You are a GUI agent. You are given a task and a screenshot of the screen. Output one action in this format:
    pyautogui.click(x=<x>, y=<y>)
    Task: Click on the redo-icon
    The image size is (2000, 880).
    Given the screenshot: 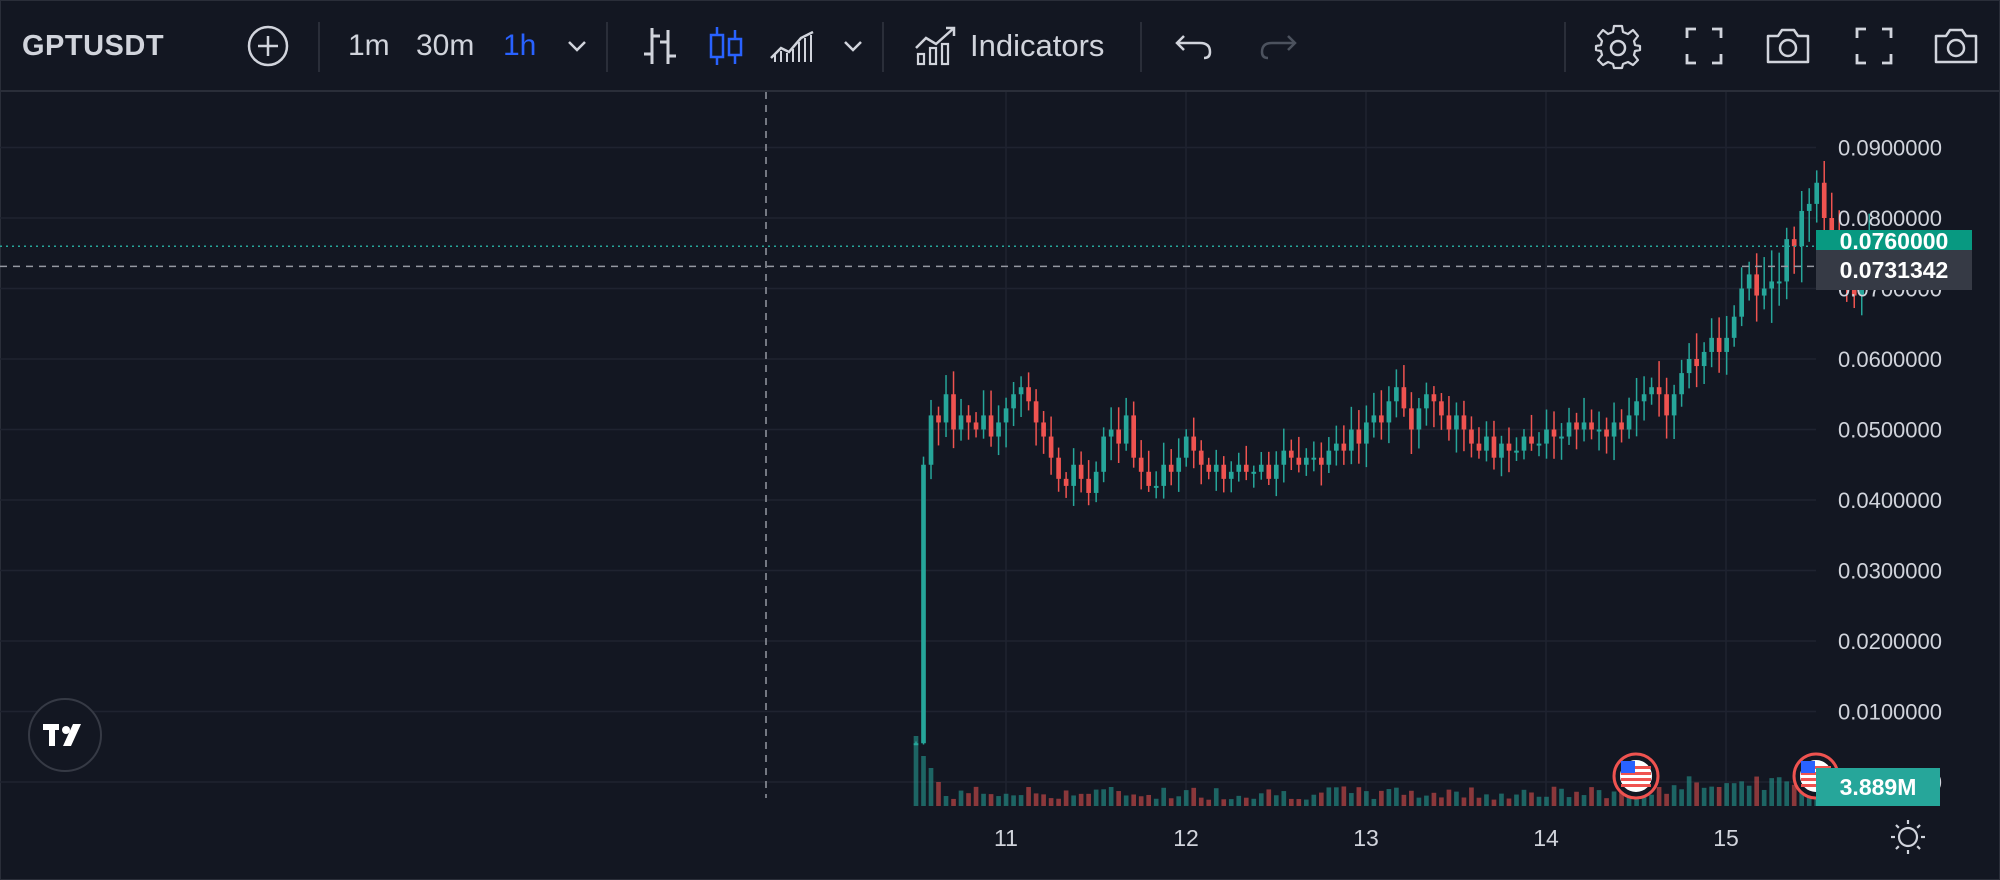 What is the action you would take?
    pyautogui.click(x=1278, y=47)
    